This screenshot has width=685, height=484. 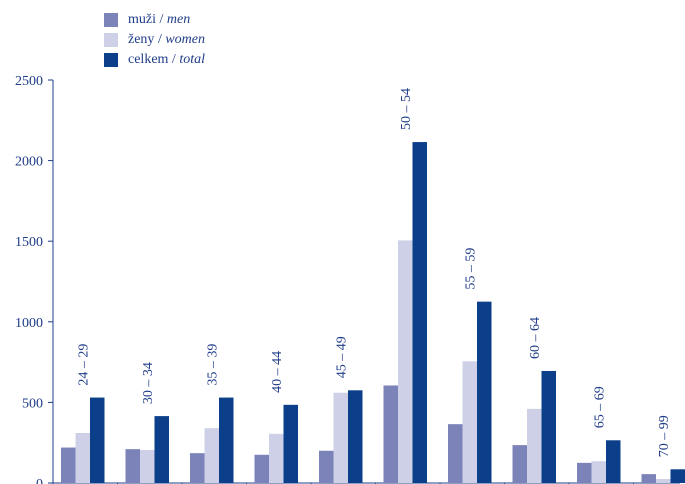 I want to click on category-label: 55 – 59, so click(x=471, y=269).